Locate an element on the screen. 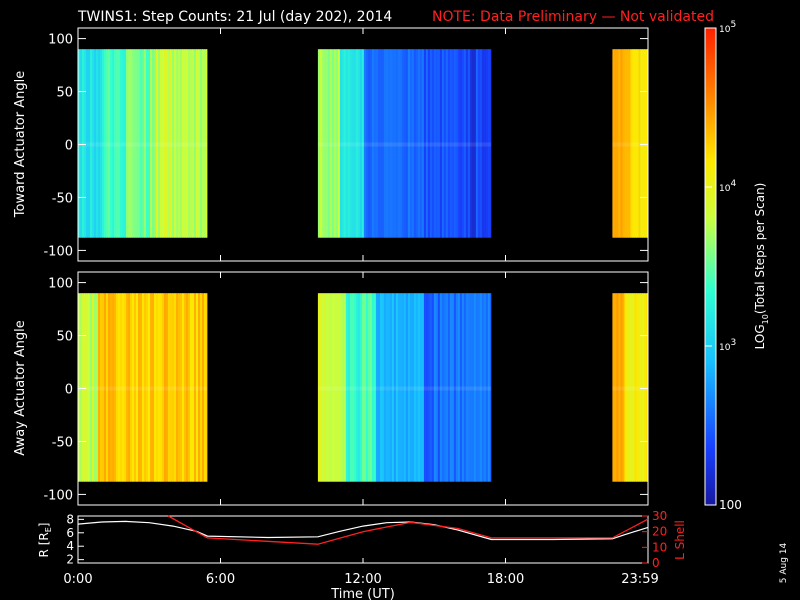 The height and width of the screenshot is (600, 800). orbit-right-tick-label: 10 is located at coordinates (659, 547).